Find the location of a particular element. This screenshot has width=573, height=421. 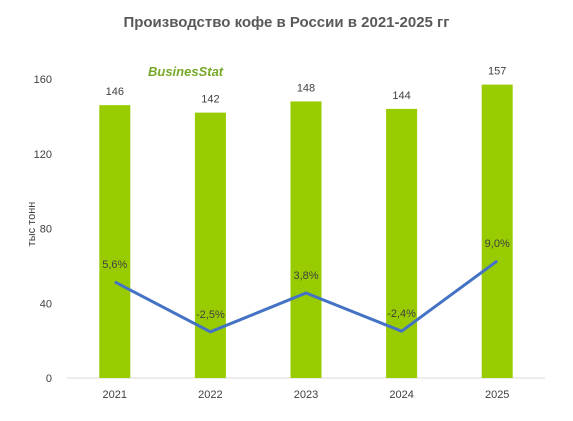

growth-value-label: 5,6% is located at coordinates (114, 265).